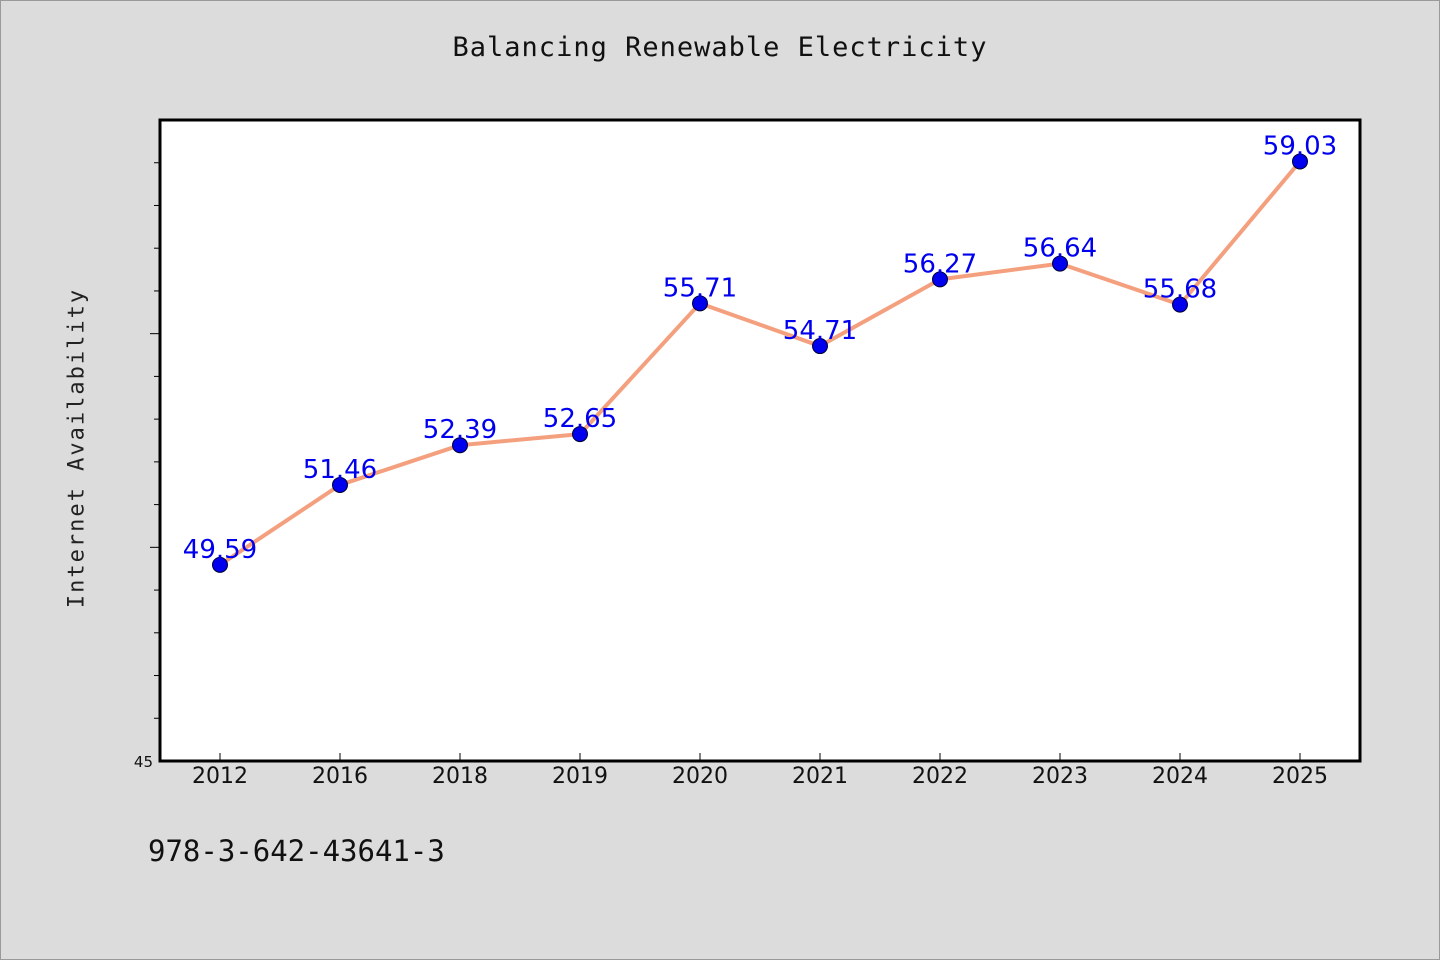  Describe the element at coordinates (820, 331) in the screenshot. I see `data-label: 54.71` at that location.